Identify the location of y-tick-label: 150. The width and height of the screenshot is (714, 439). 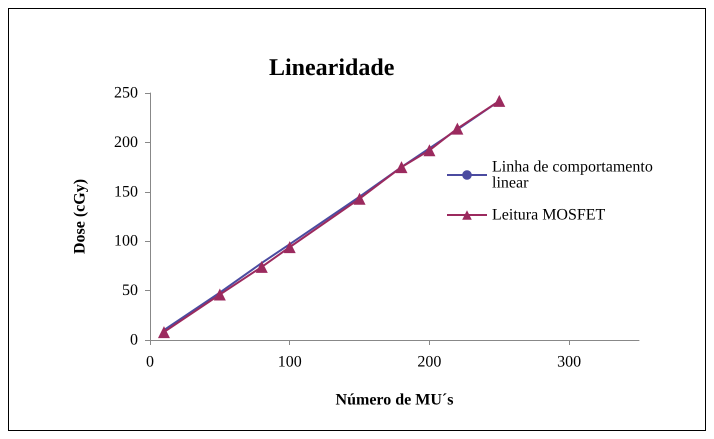
(126, 191).